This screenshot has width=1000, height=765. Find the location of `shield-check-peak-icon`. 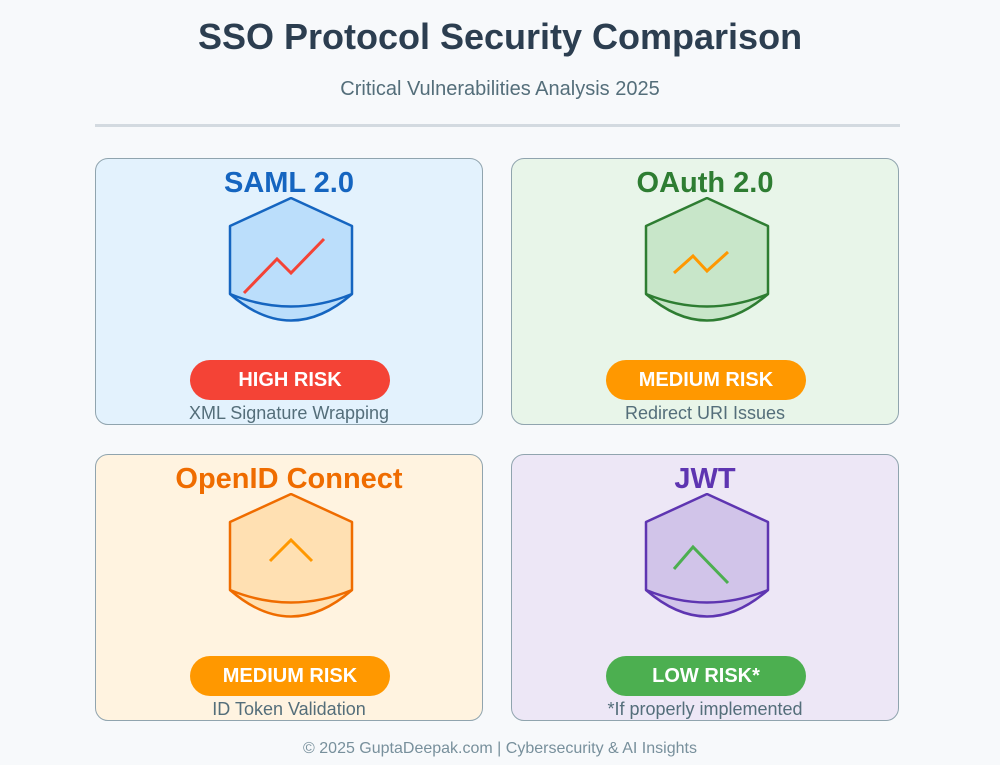

shield-check-peak-icon is located at coordinates (707, 555).